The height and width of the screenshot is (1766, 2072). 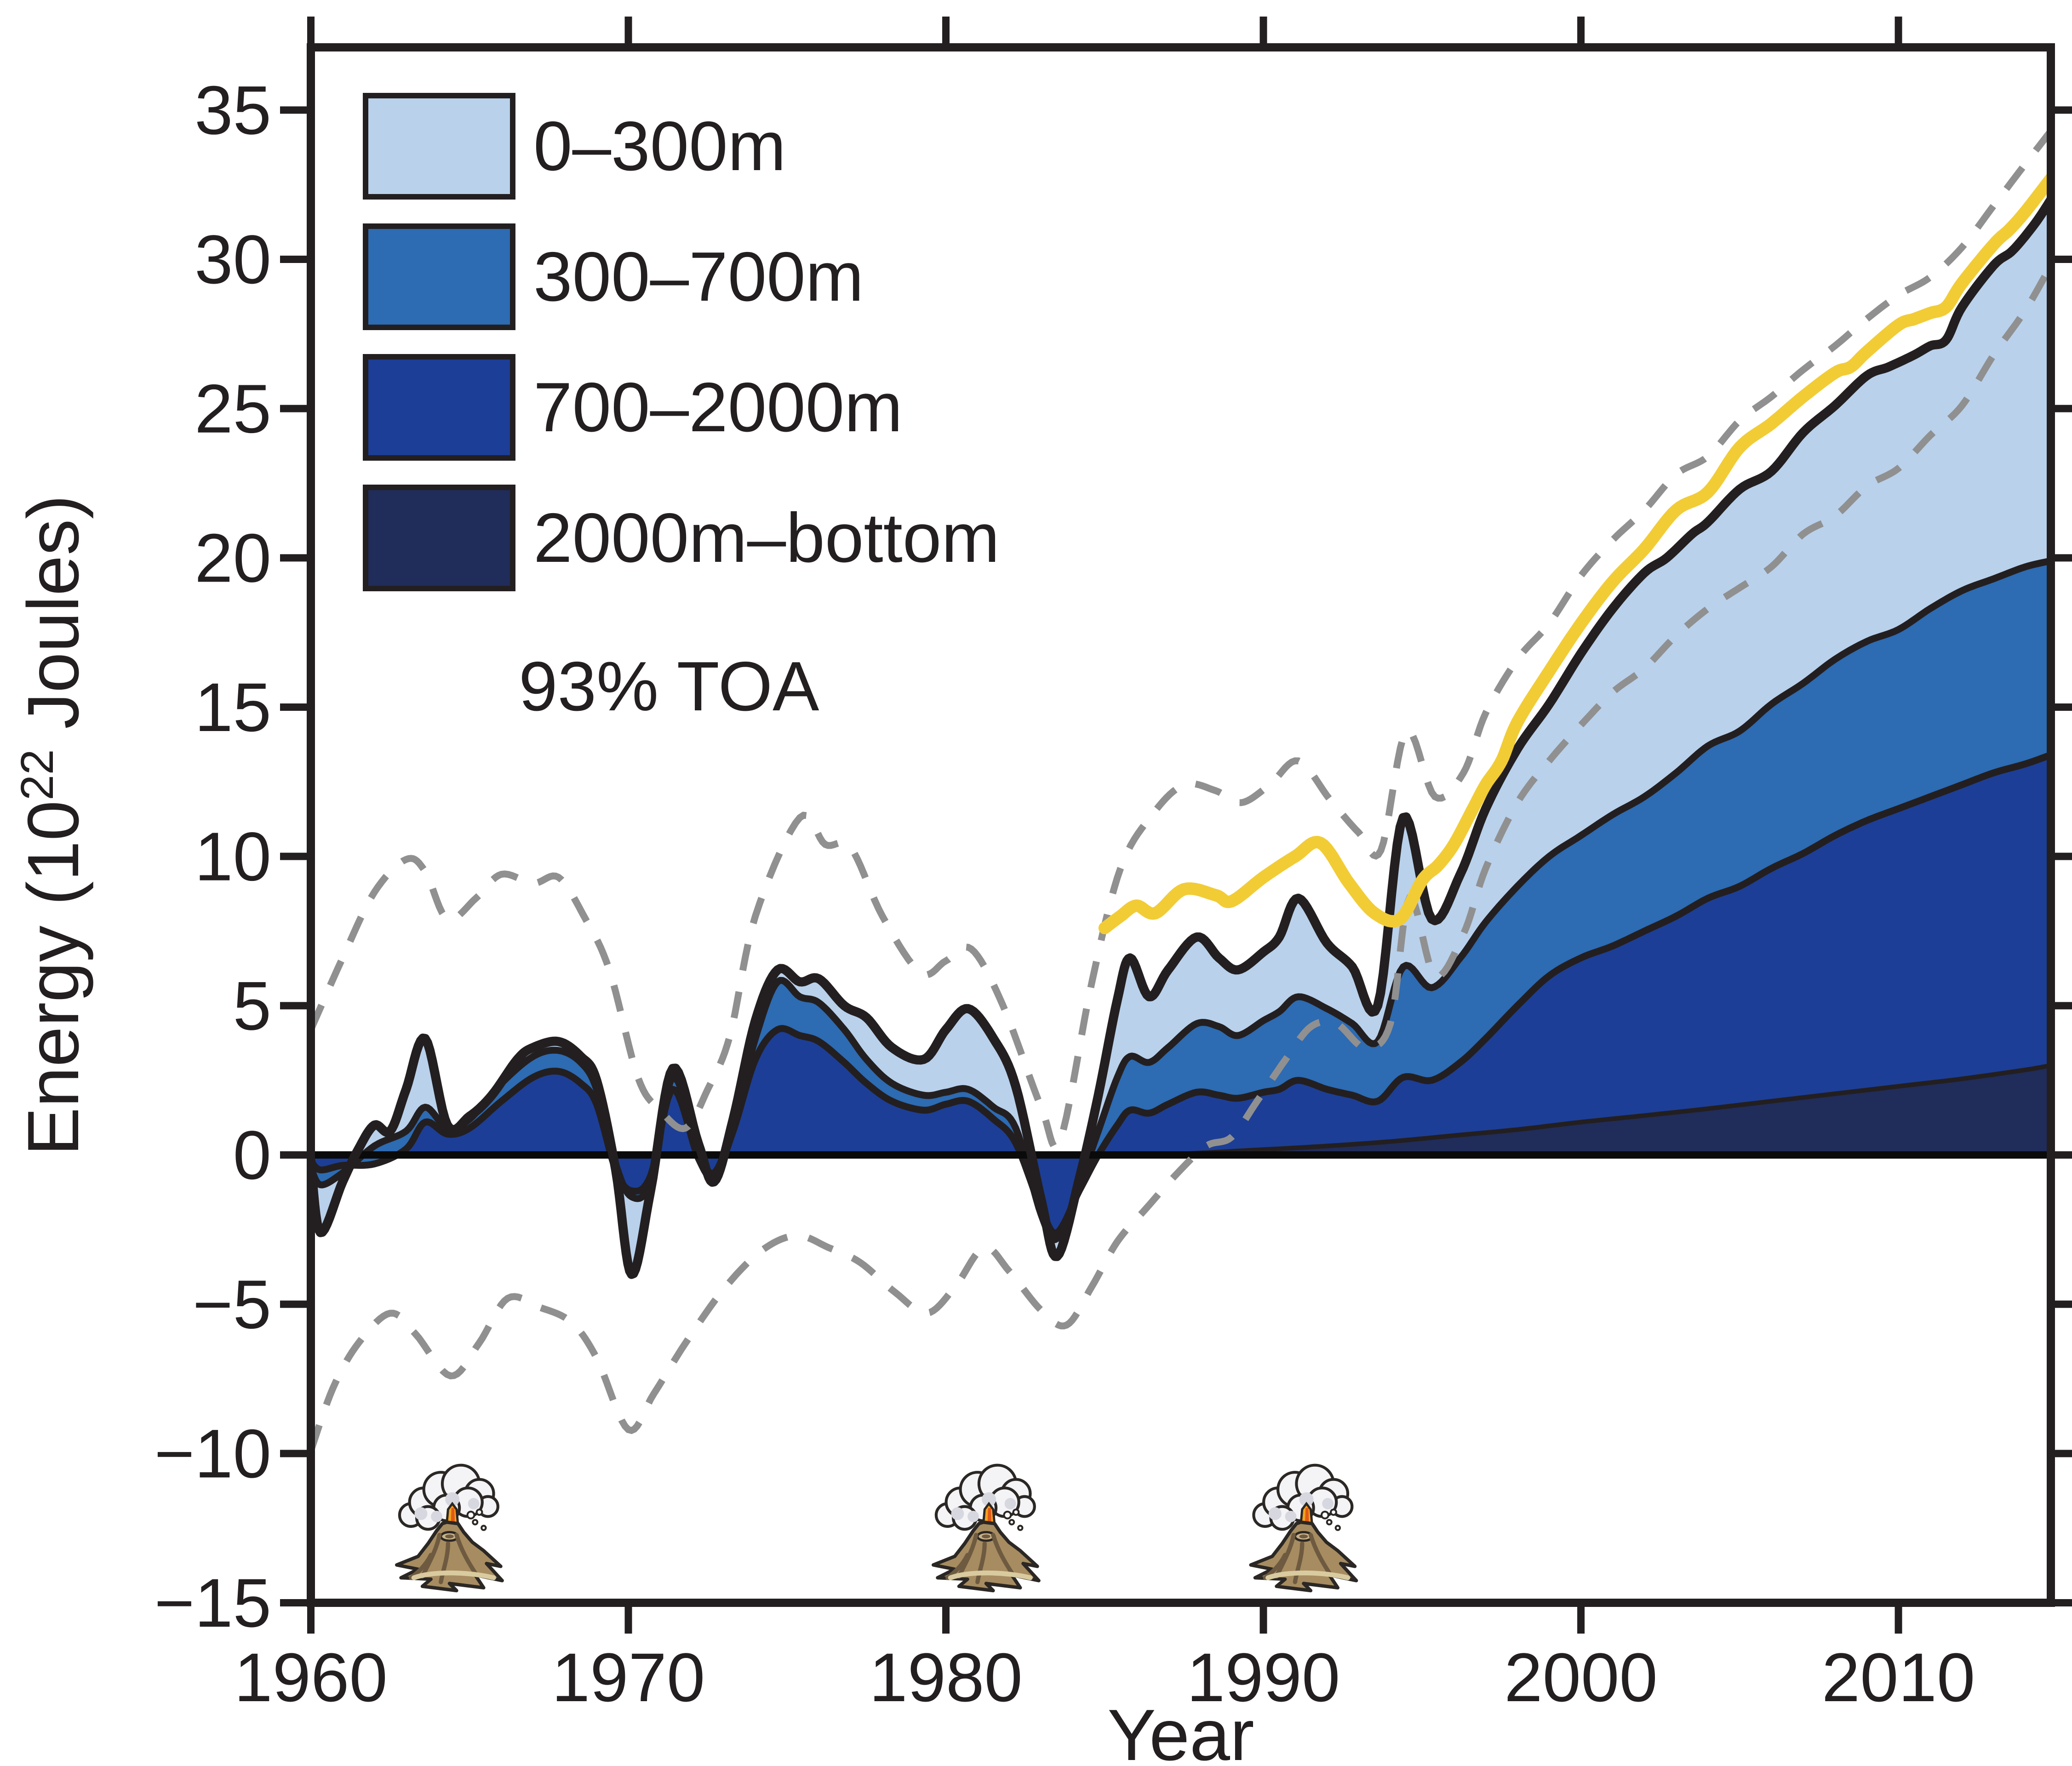 What do you see at coordinates (233, 557) in the screenshot?
I see `y-tick-label: 20` at bounding box center [233, 557].